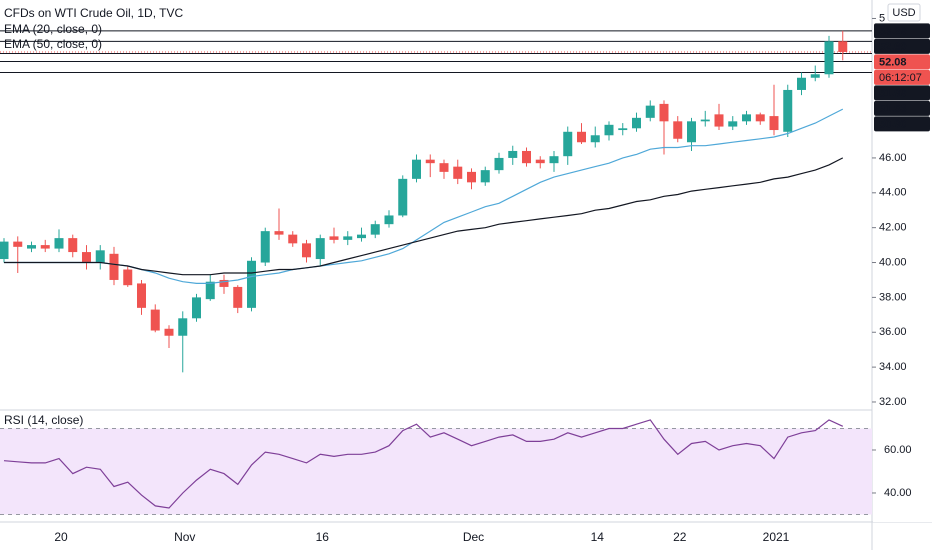  Describe the element at coordinates (680, 537) in the screenshot. I see `x-tick-label: 22` at that location.